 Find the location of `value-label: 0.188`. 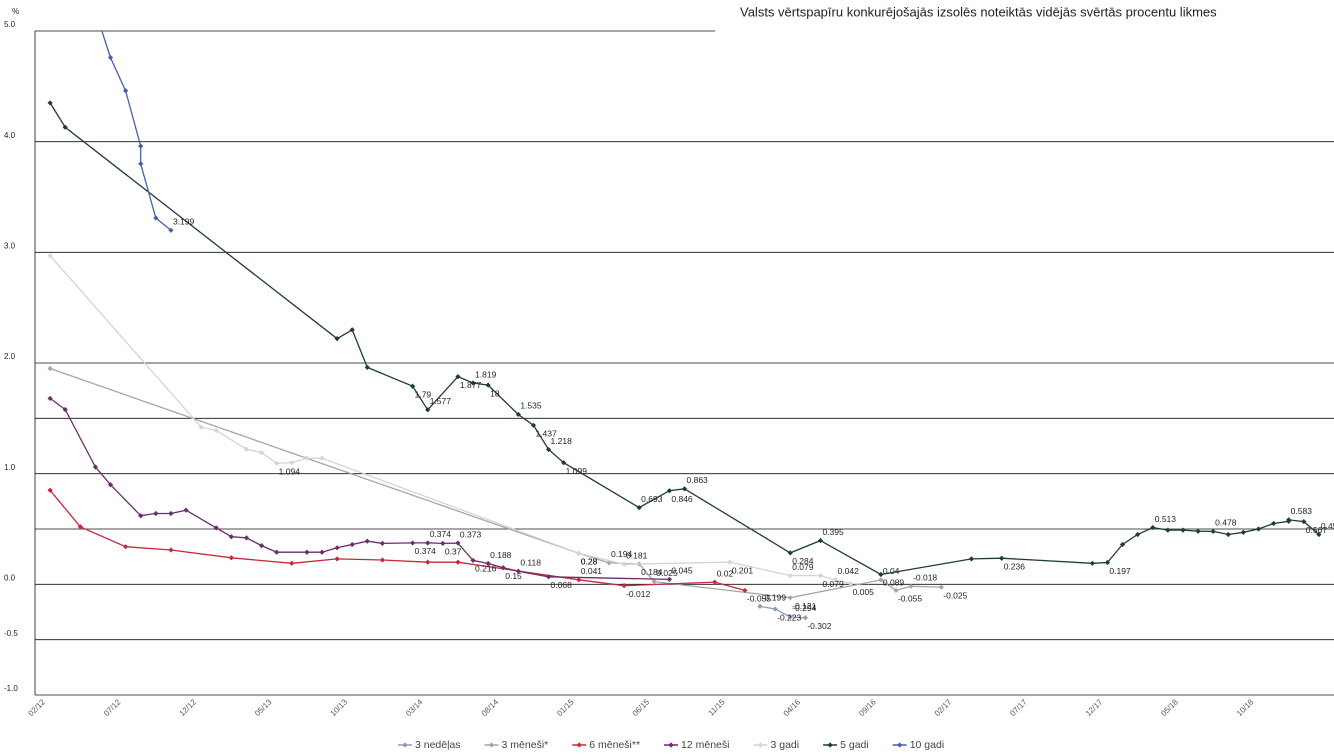

value-label: 0.188 is located at coordinates (501, 555).